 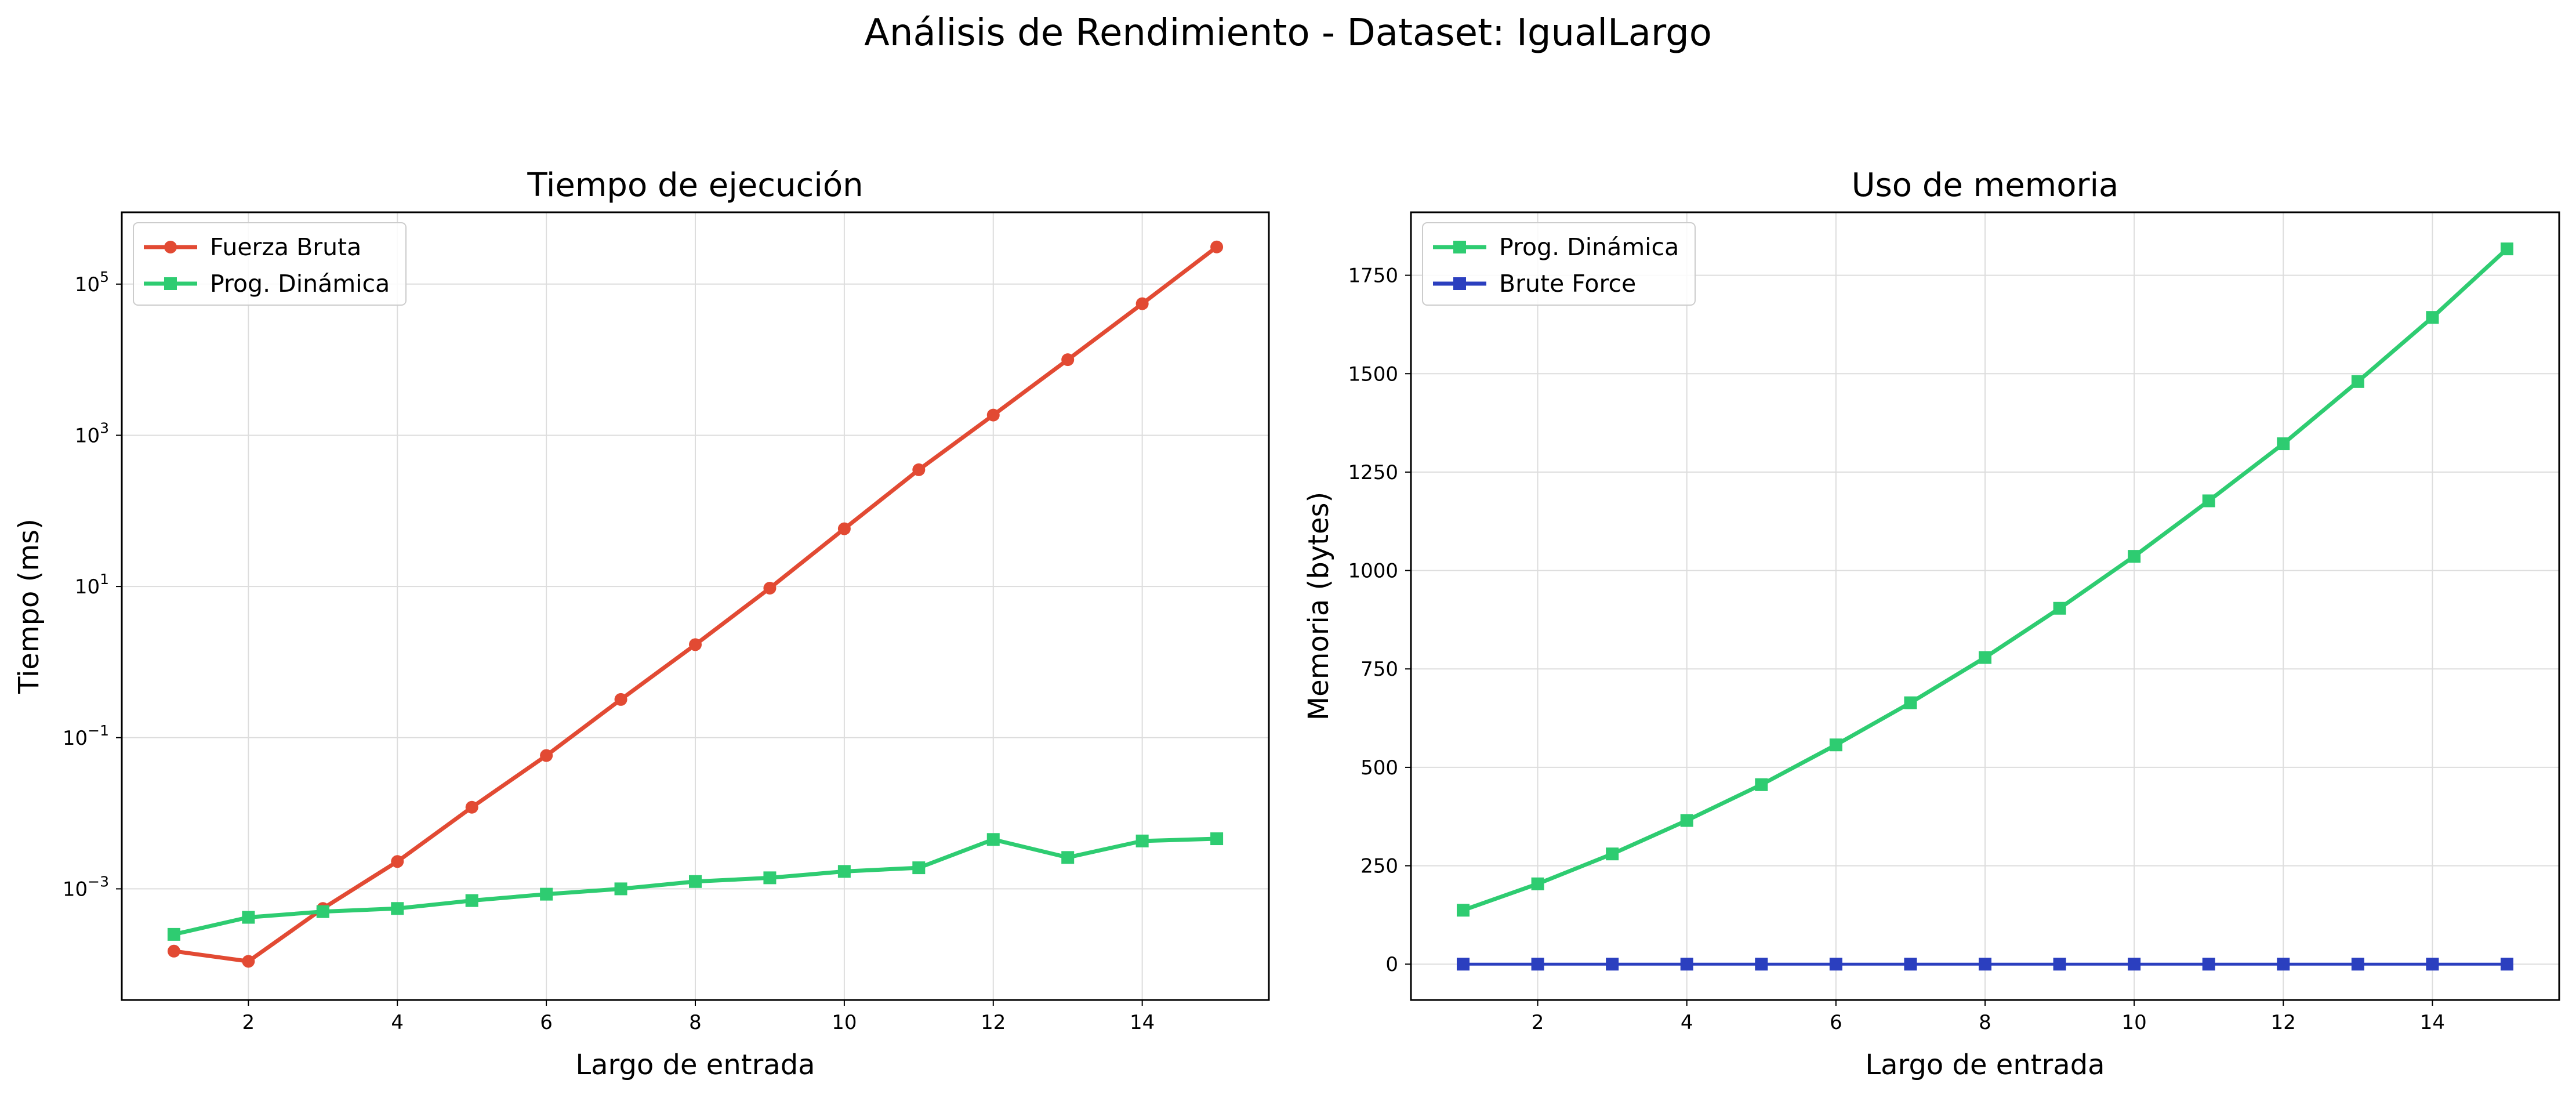 What do you see at coordinates (104, 579) in the screenshot?
I see `y-tick-exponent: 1` at bounding box center [104, 579].